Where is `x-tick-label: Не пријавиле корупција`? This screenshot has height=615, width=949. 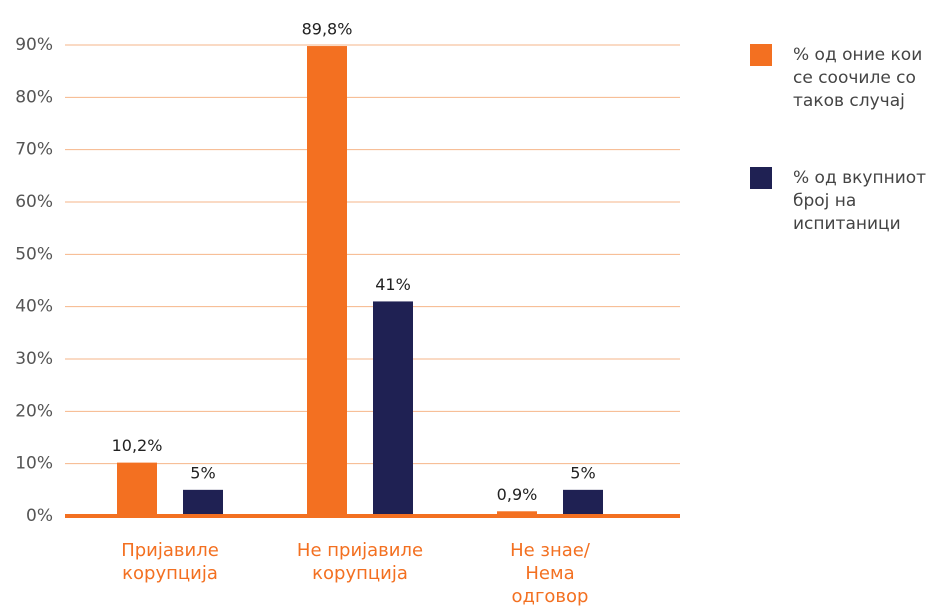 x-tick-label: Не пријавиле корупција is located at coordinates (360, 562).